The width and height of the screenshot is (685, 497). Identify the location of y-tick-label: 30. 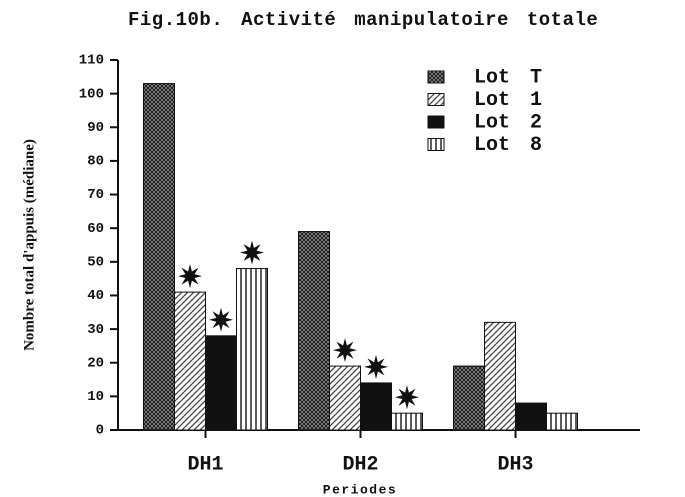
(95, 330).